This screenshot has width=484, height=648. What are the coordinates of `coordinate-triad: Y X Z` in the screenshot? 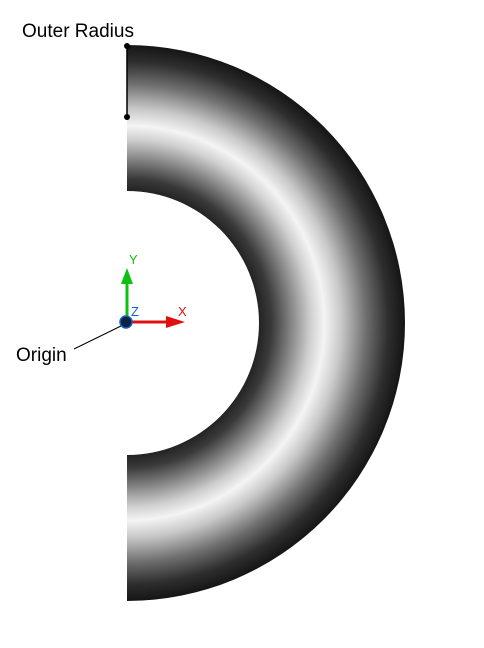 It's located at (153, 290).